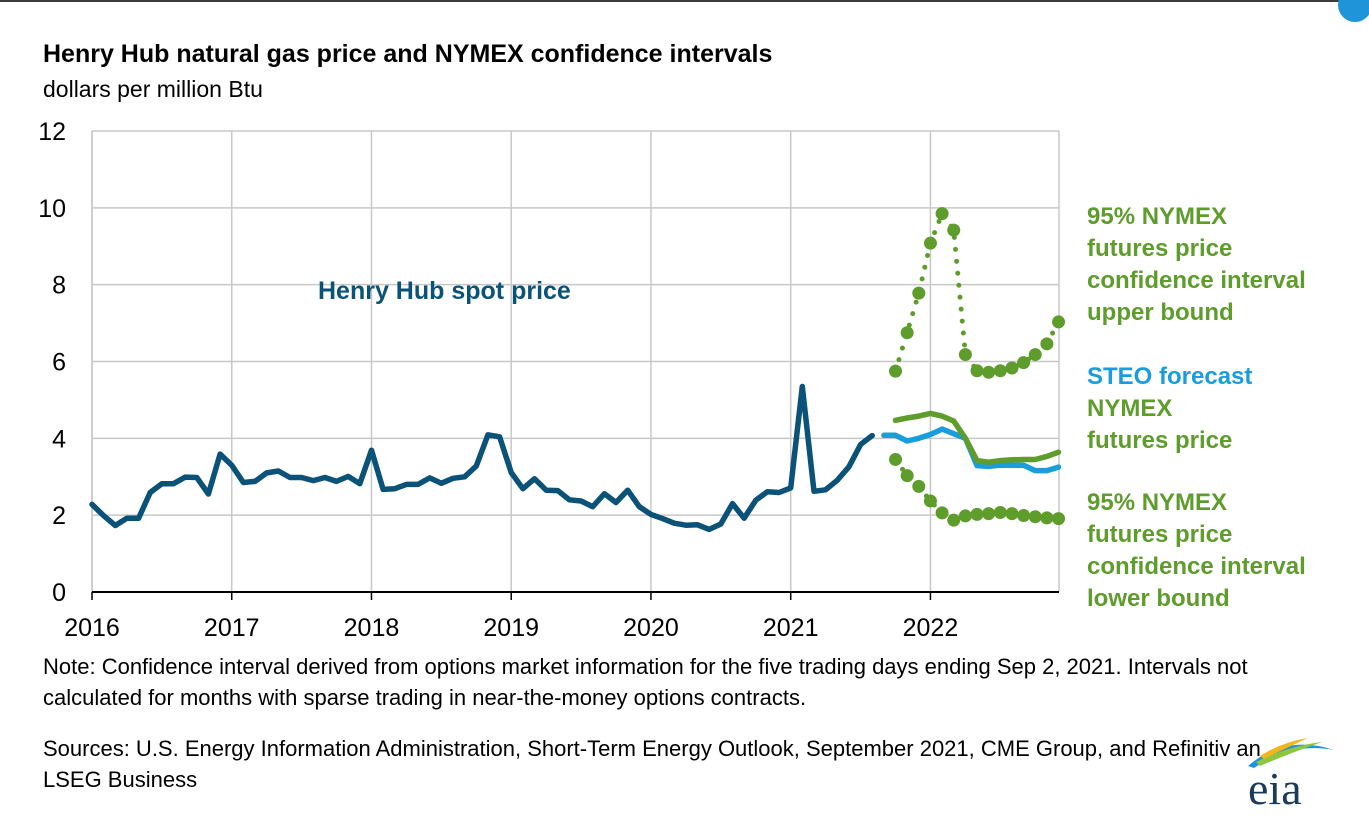 This screenshot has width=1369, height=839. I want to click on lower-bound-label-line: confidence interval, so click(1196, 566).